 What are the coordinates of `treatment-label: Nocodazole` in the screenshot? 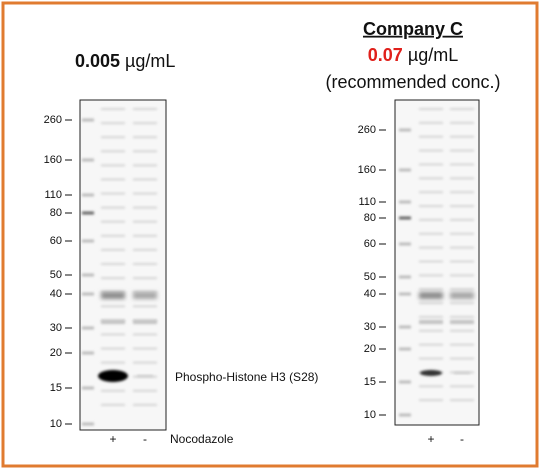 It's located at (202, 439).